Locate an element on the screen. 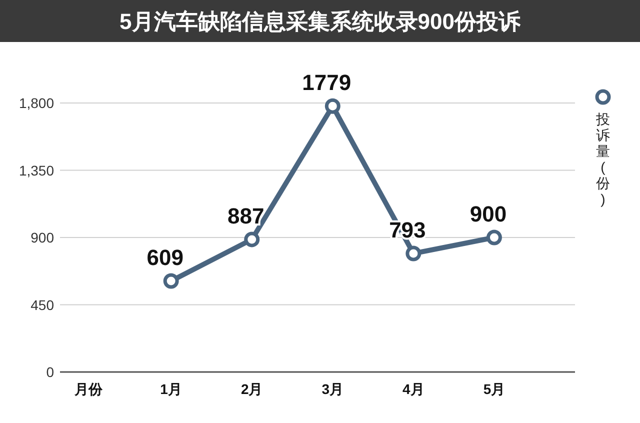  chart-title: 5月汽车缺陷信息采集系统收录900份投诉 is located at coordinates (321, 21).